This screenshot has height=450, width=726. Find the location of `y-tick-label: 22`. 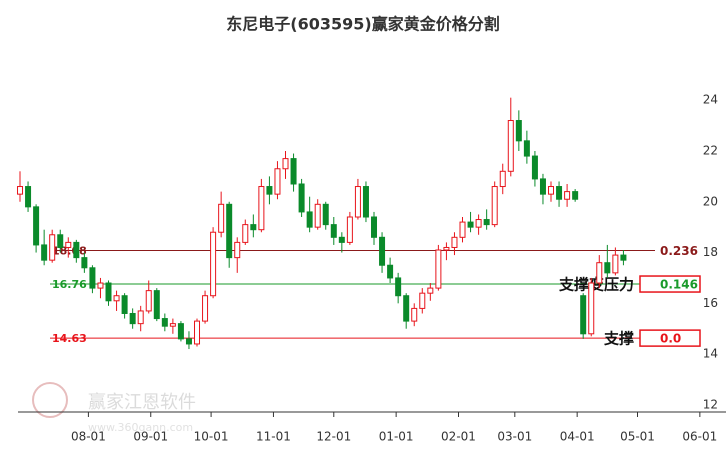

y-tick-label: 22 is located at coordinates (710, 150).